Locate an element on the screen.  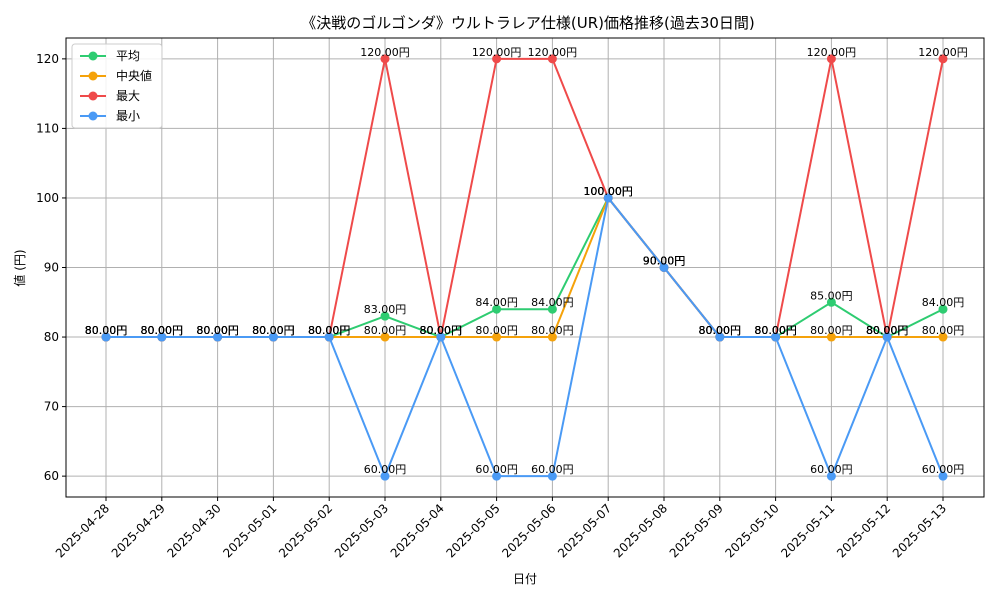
x-tick-label: 2025-05-13 is located at coordinates (919, 530).